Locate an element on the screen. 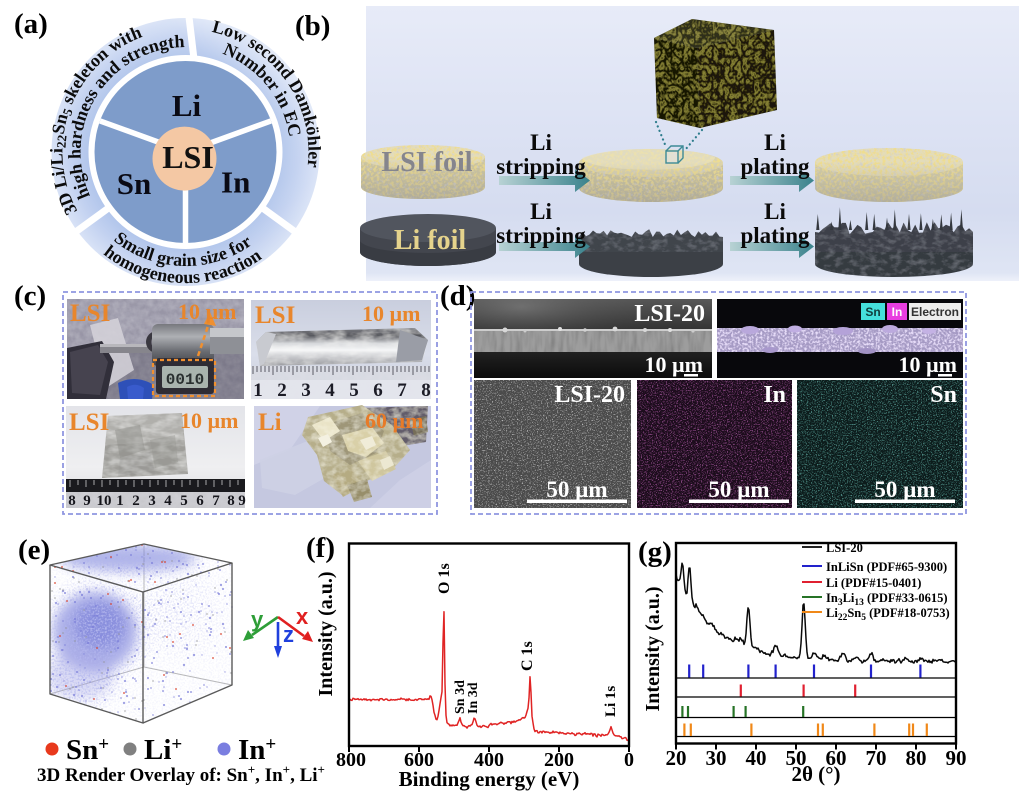 This screenshot has height=796, width=1024. svg-text: 40 is located at coordinates (756, 758).